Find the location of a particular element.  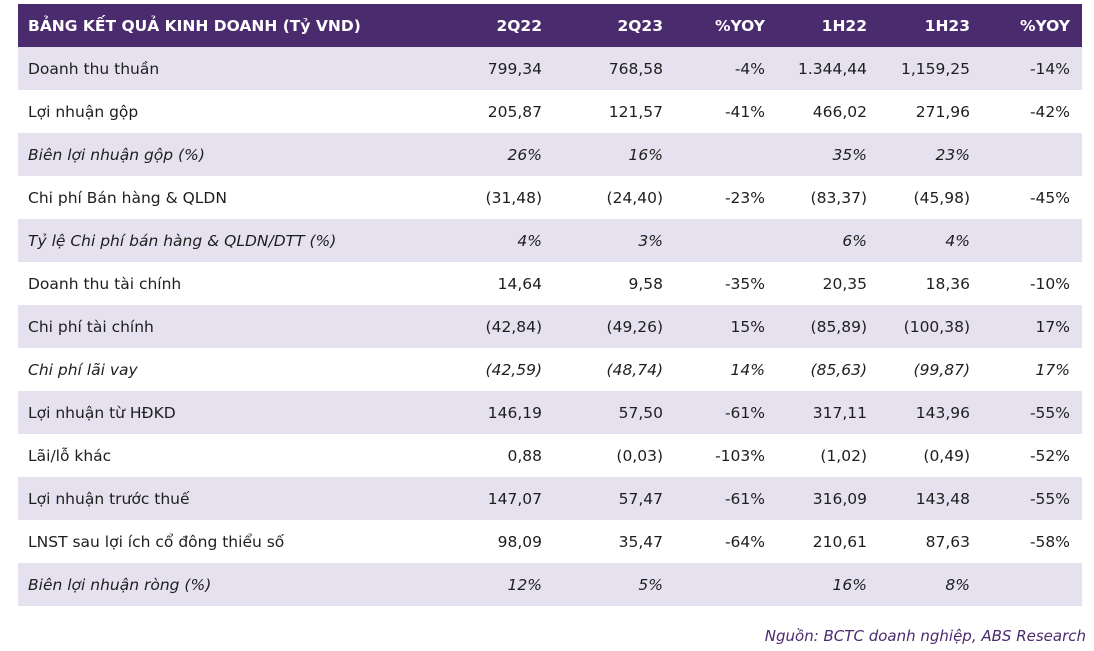

header-yoy-half: %YOY is located at coordinates (1044, 25).